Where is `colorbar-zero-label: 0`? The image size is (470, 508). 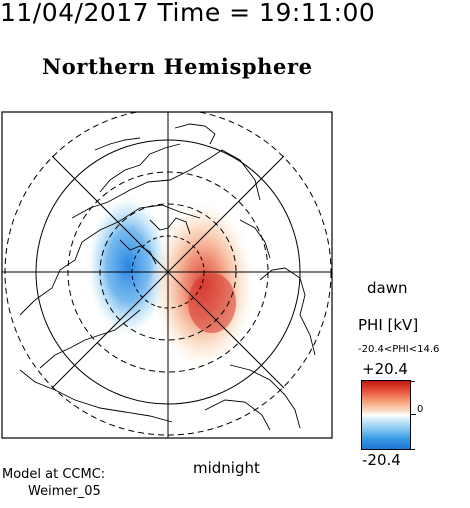
colorbar-zero-label: 0 is located at coordinates (420, 409).